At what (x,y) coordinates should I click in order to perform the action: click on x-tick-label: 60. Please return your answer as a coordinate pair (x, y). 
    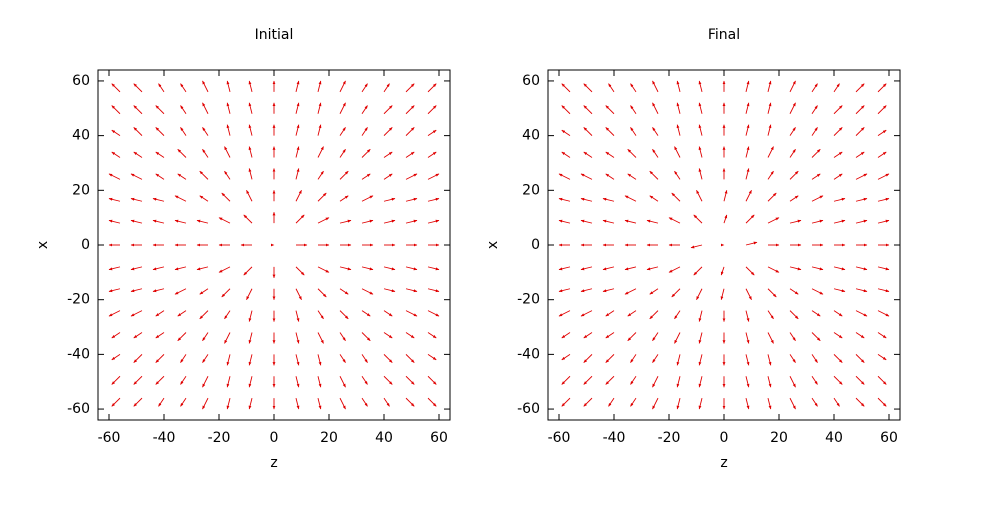
    Looking at the image, I should click on (439, 438).